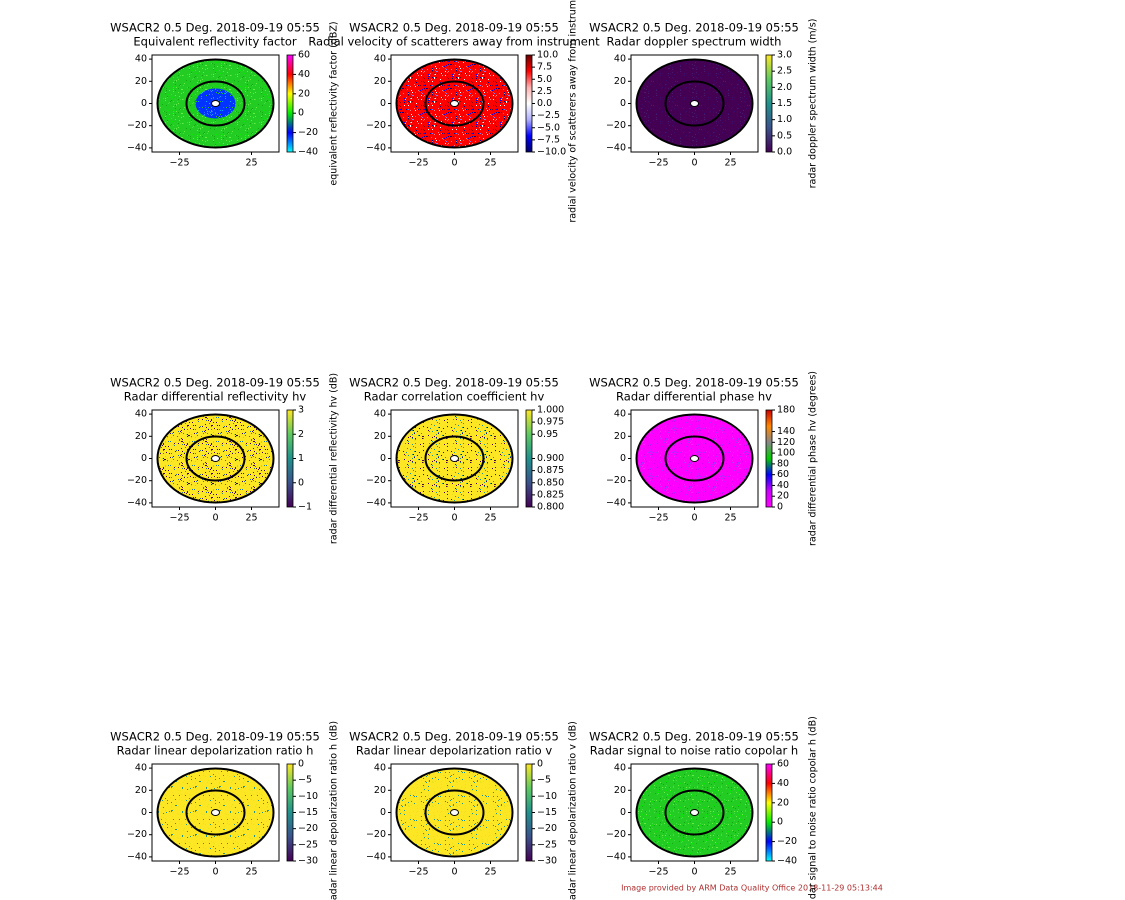  Describe the element at coordinates (694, 751) in the screenshot. I see `panel-subtitle: Radar signal to noise ratio copolar h` at that location.